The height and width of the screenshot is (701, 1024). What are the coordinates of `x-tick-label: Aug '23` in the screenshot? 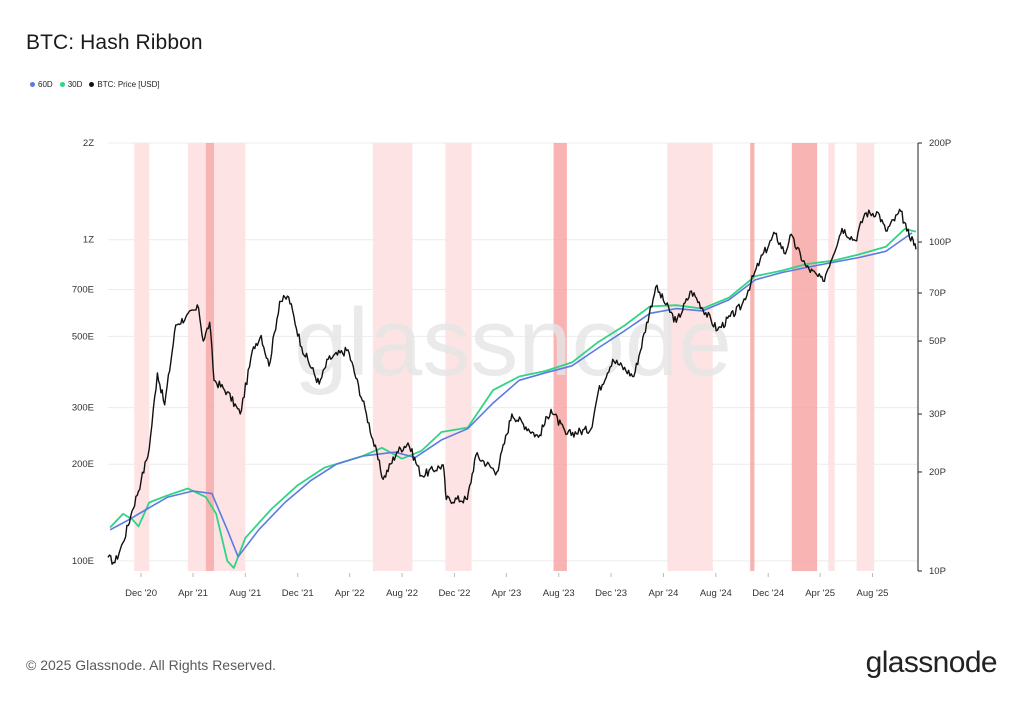 It's located at (559, 593).